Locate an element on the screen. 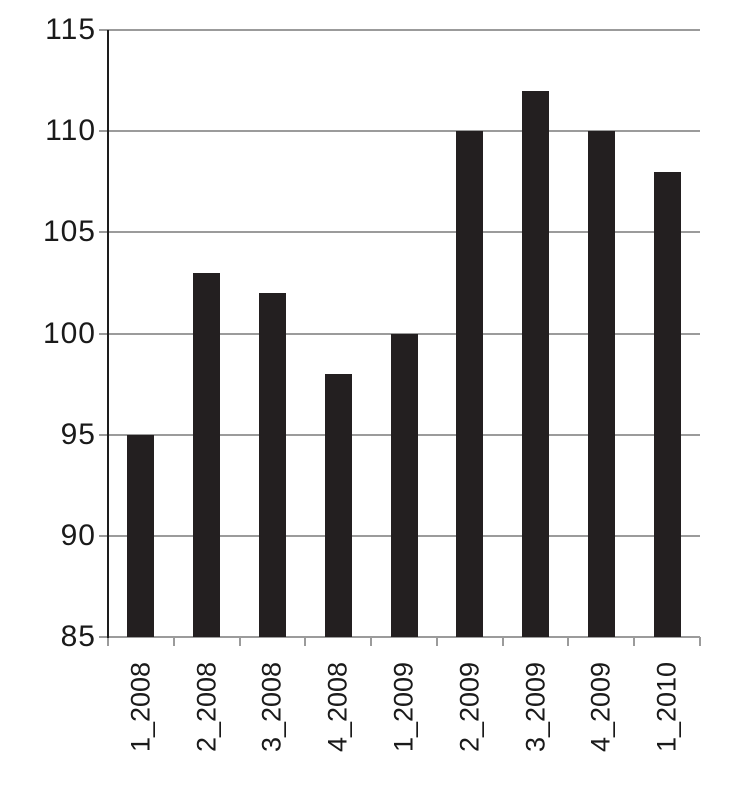  x-axis-label-4_2008: 4_2008 is located at coordinates (337, 707).